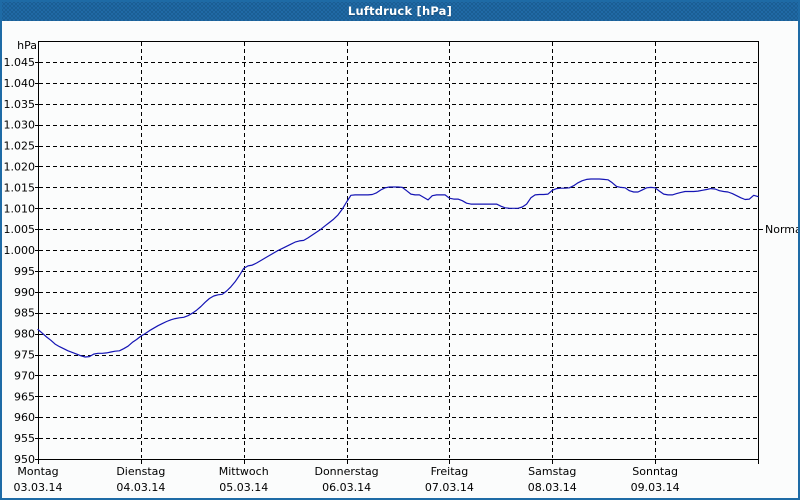  I want to click on x-axis-date-label: 09.03.14, so click(655, 487).